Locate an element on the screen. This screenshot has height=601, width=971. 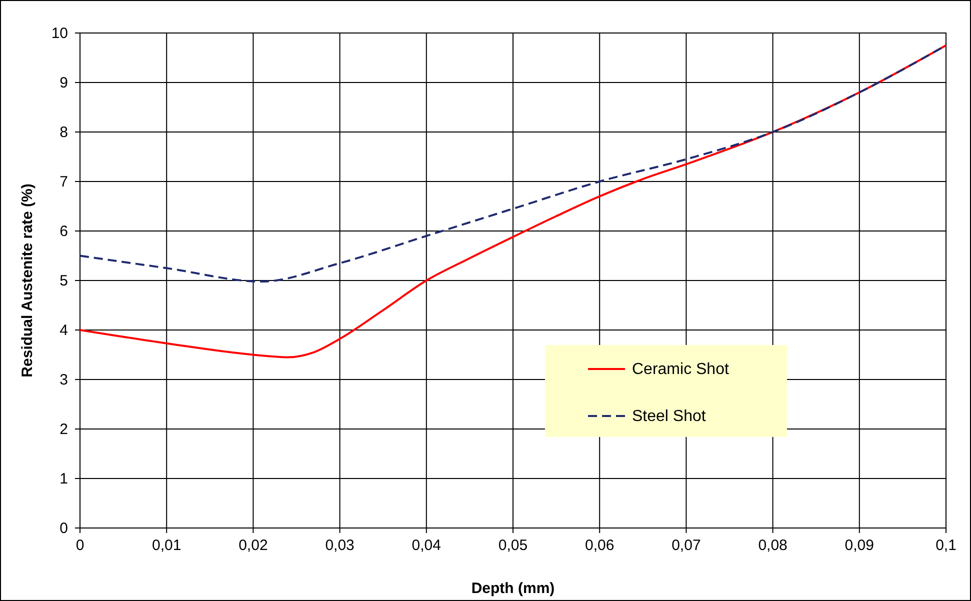
y-tick-label: 2 is located at coordinates (64, 429).